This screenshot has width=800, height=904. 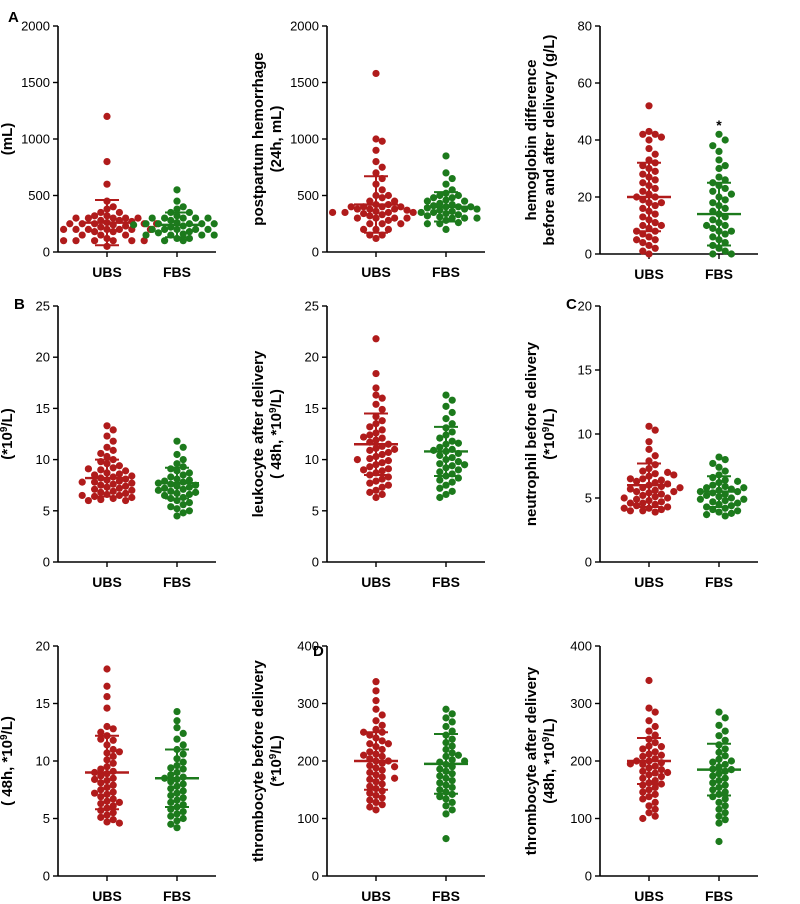 What do you see at coordinates (267, 433) in the screenshot?
I see `y-axis-label: leukocyte after delivery( 48h, *109/L)` at bounding box center [267, 433].